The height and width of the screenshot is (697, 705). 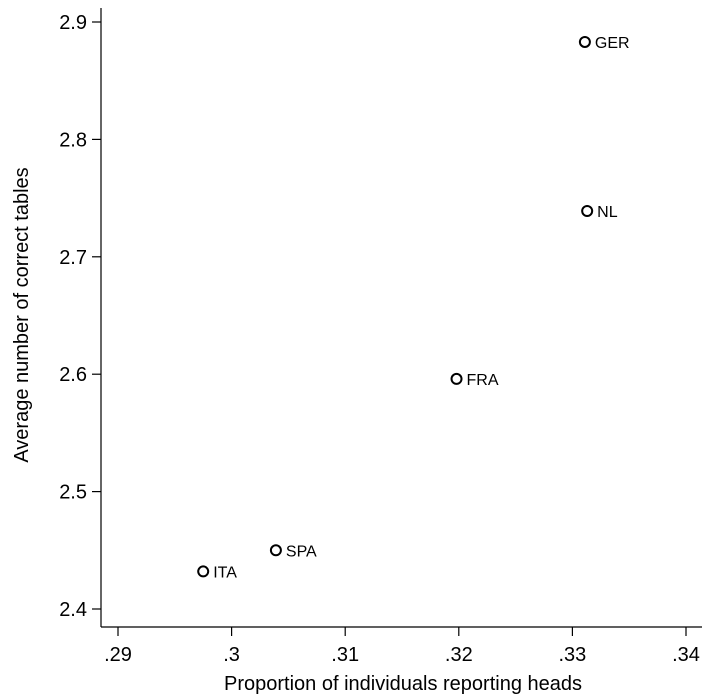 I want to click on data-point-label: NL, so click(x=607, y=212).